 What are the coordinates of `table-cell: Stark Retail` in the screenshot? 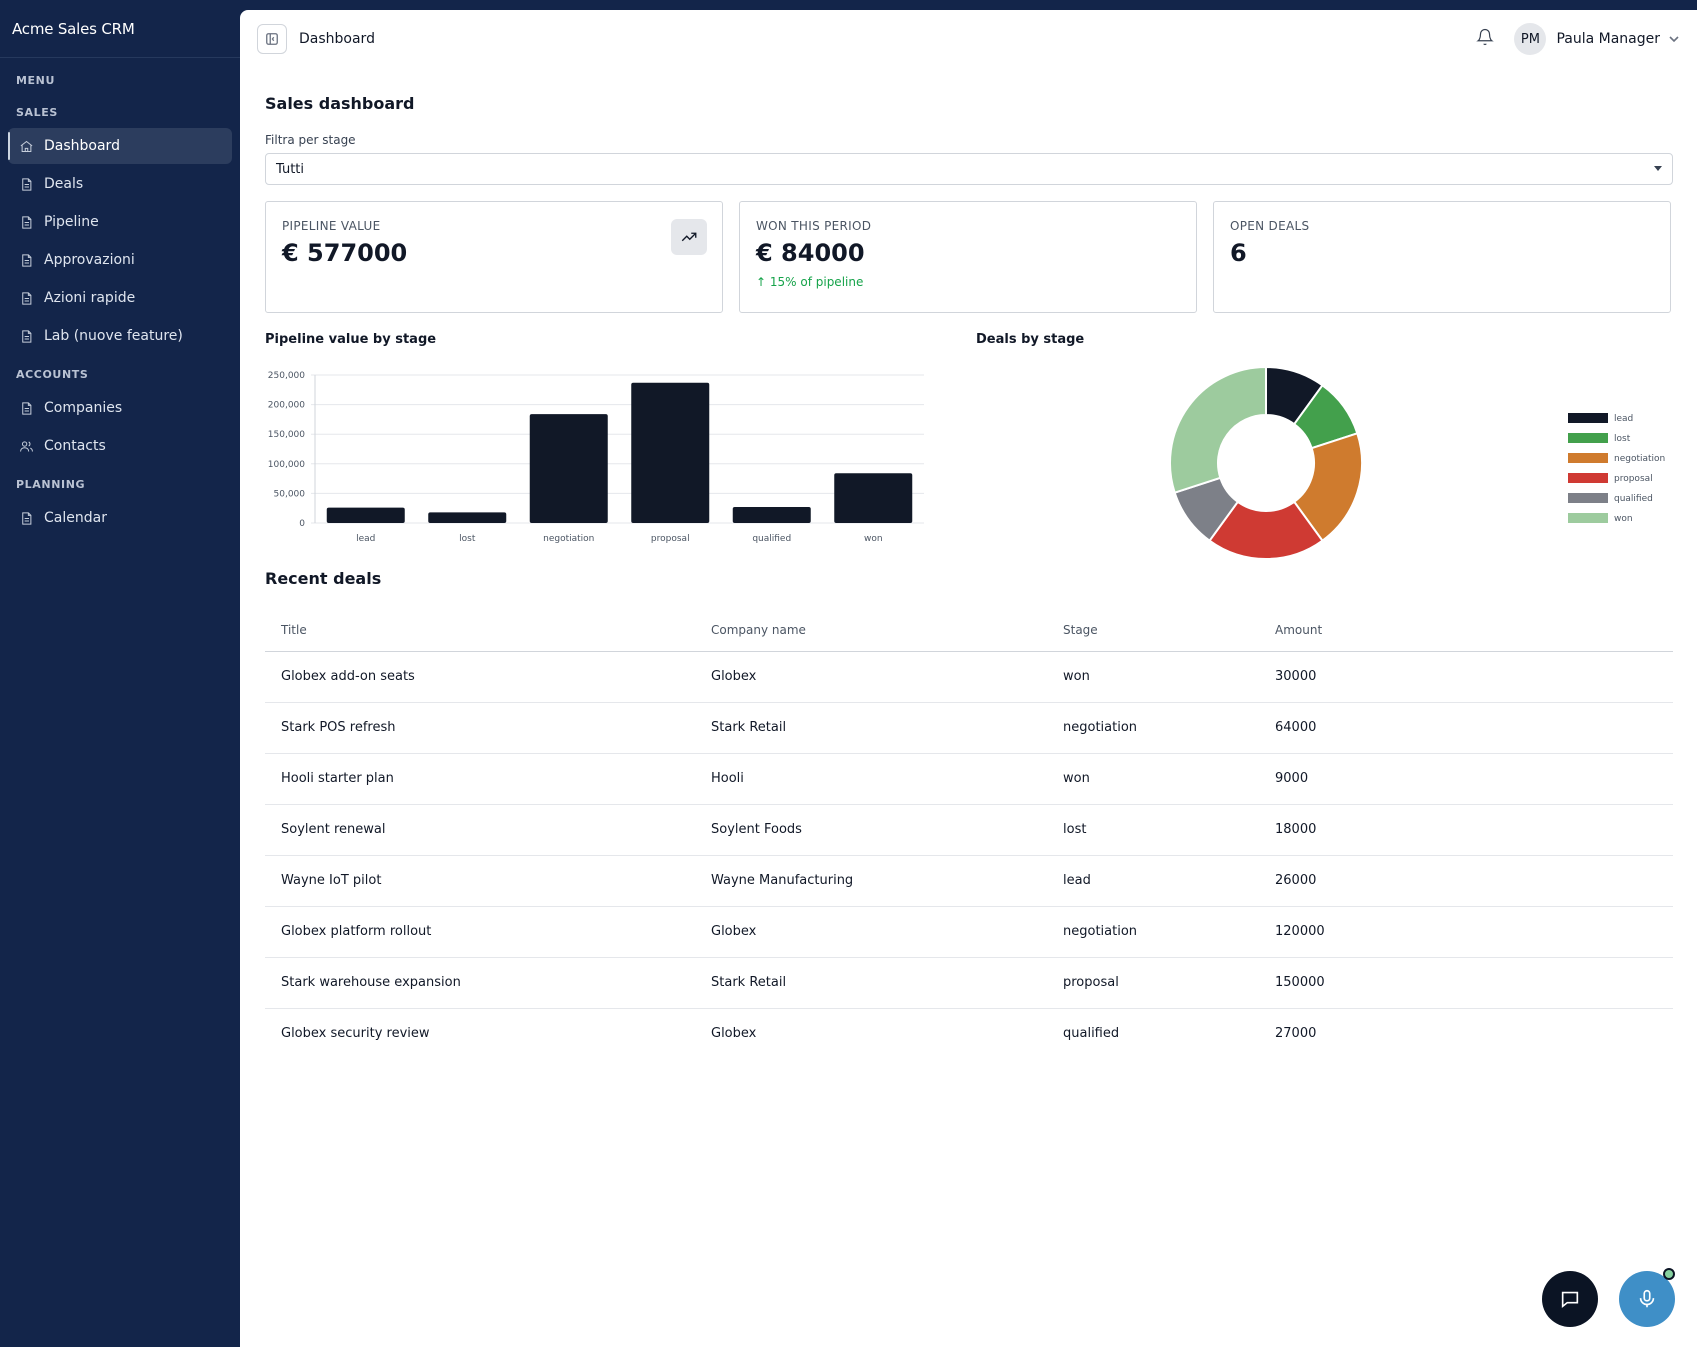 It's located at (871, 728).